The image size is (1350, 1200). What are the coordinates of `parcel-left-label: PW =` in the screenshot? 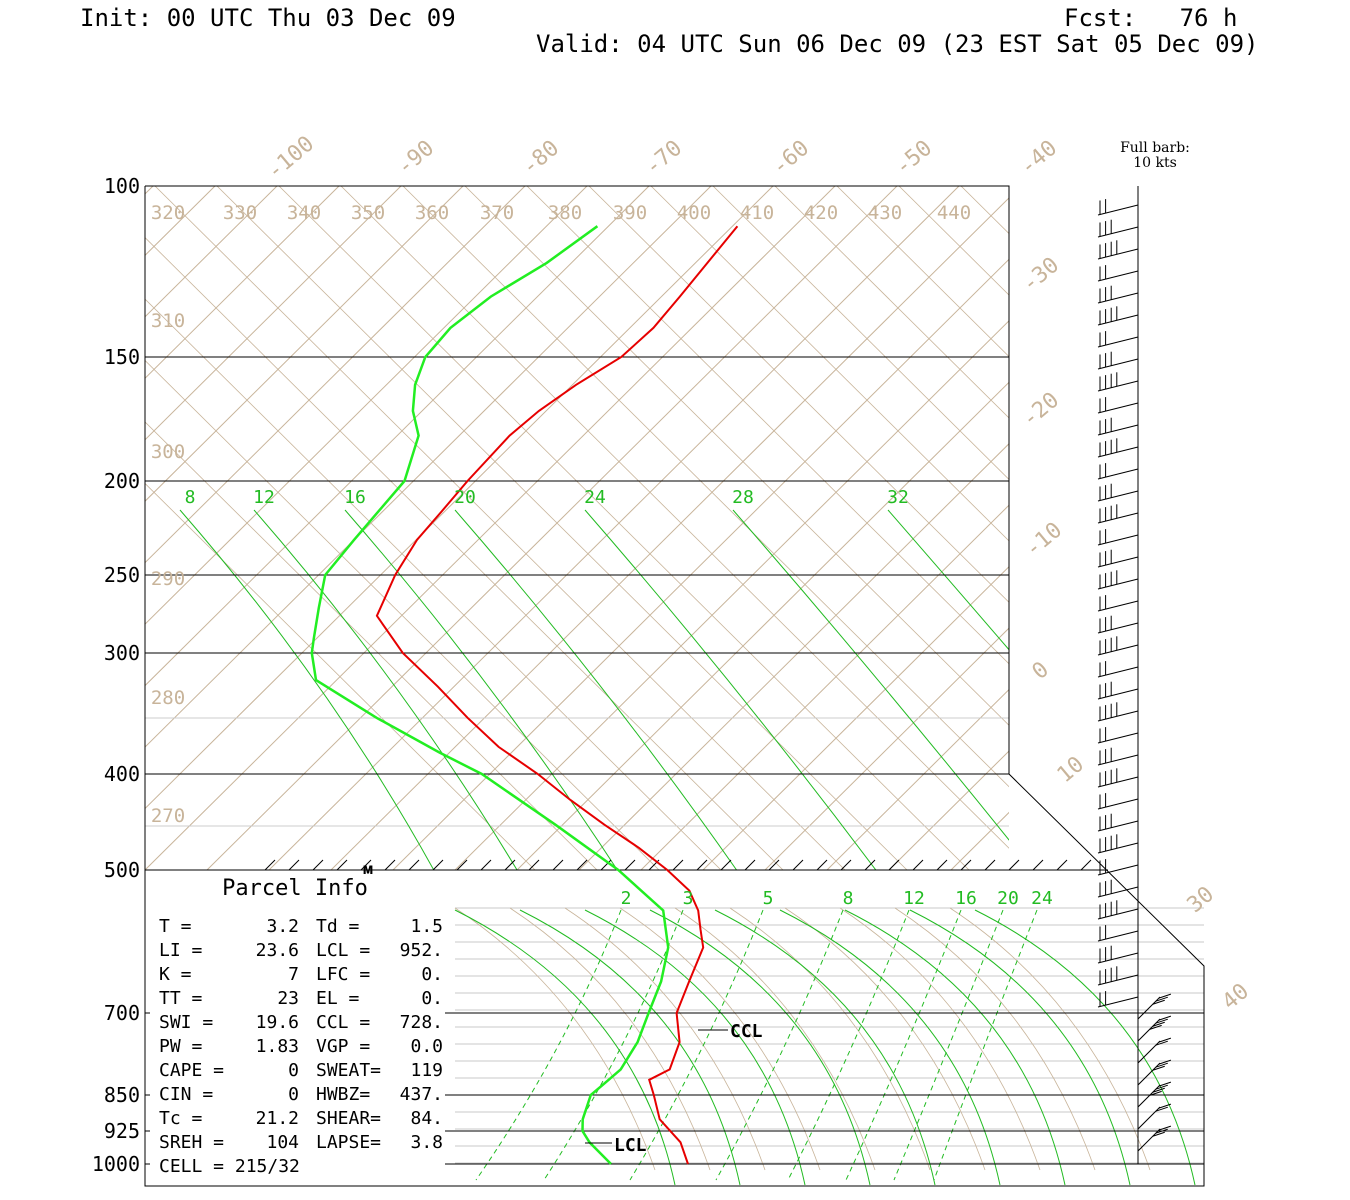 It's located at (181, 1046).